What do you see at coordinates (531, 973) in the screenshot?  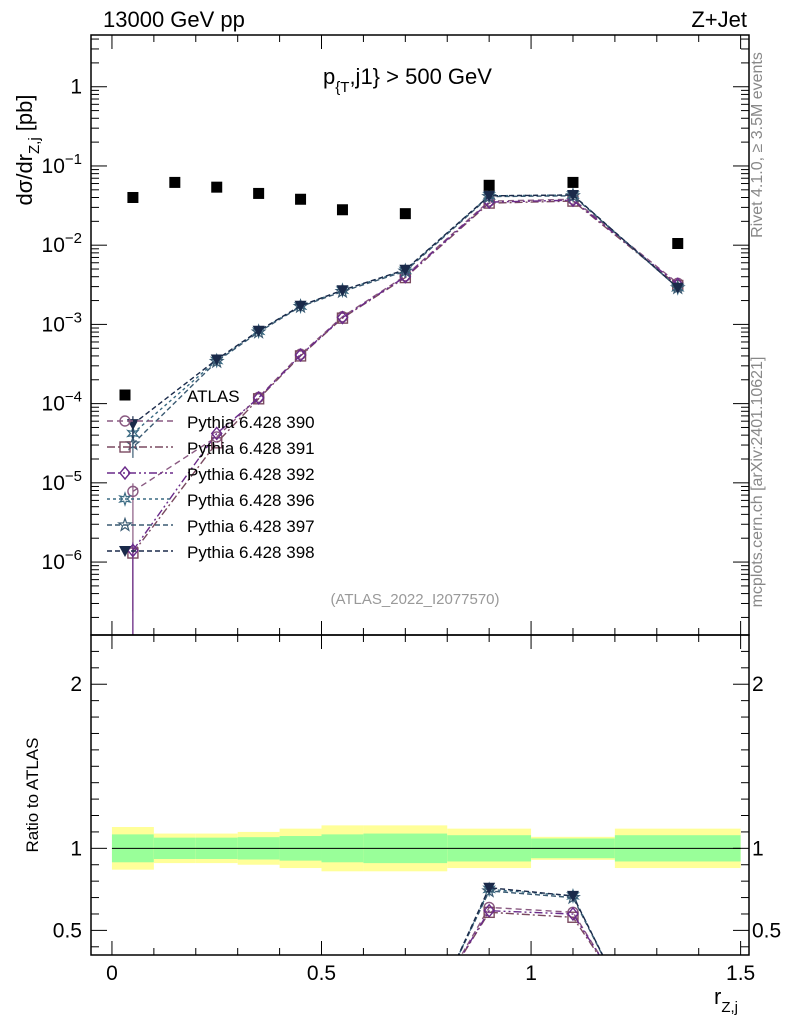 I see `x-tick-label: 1` at bounding box center [531, 973].